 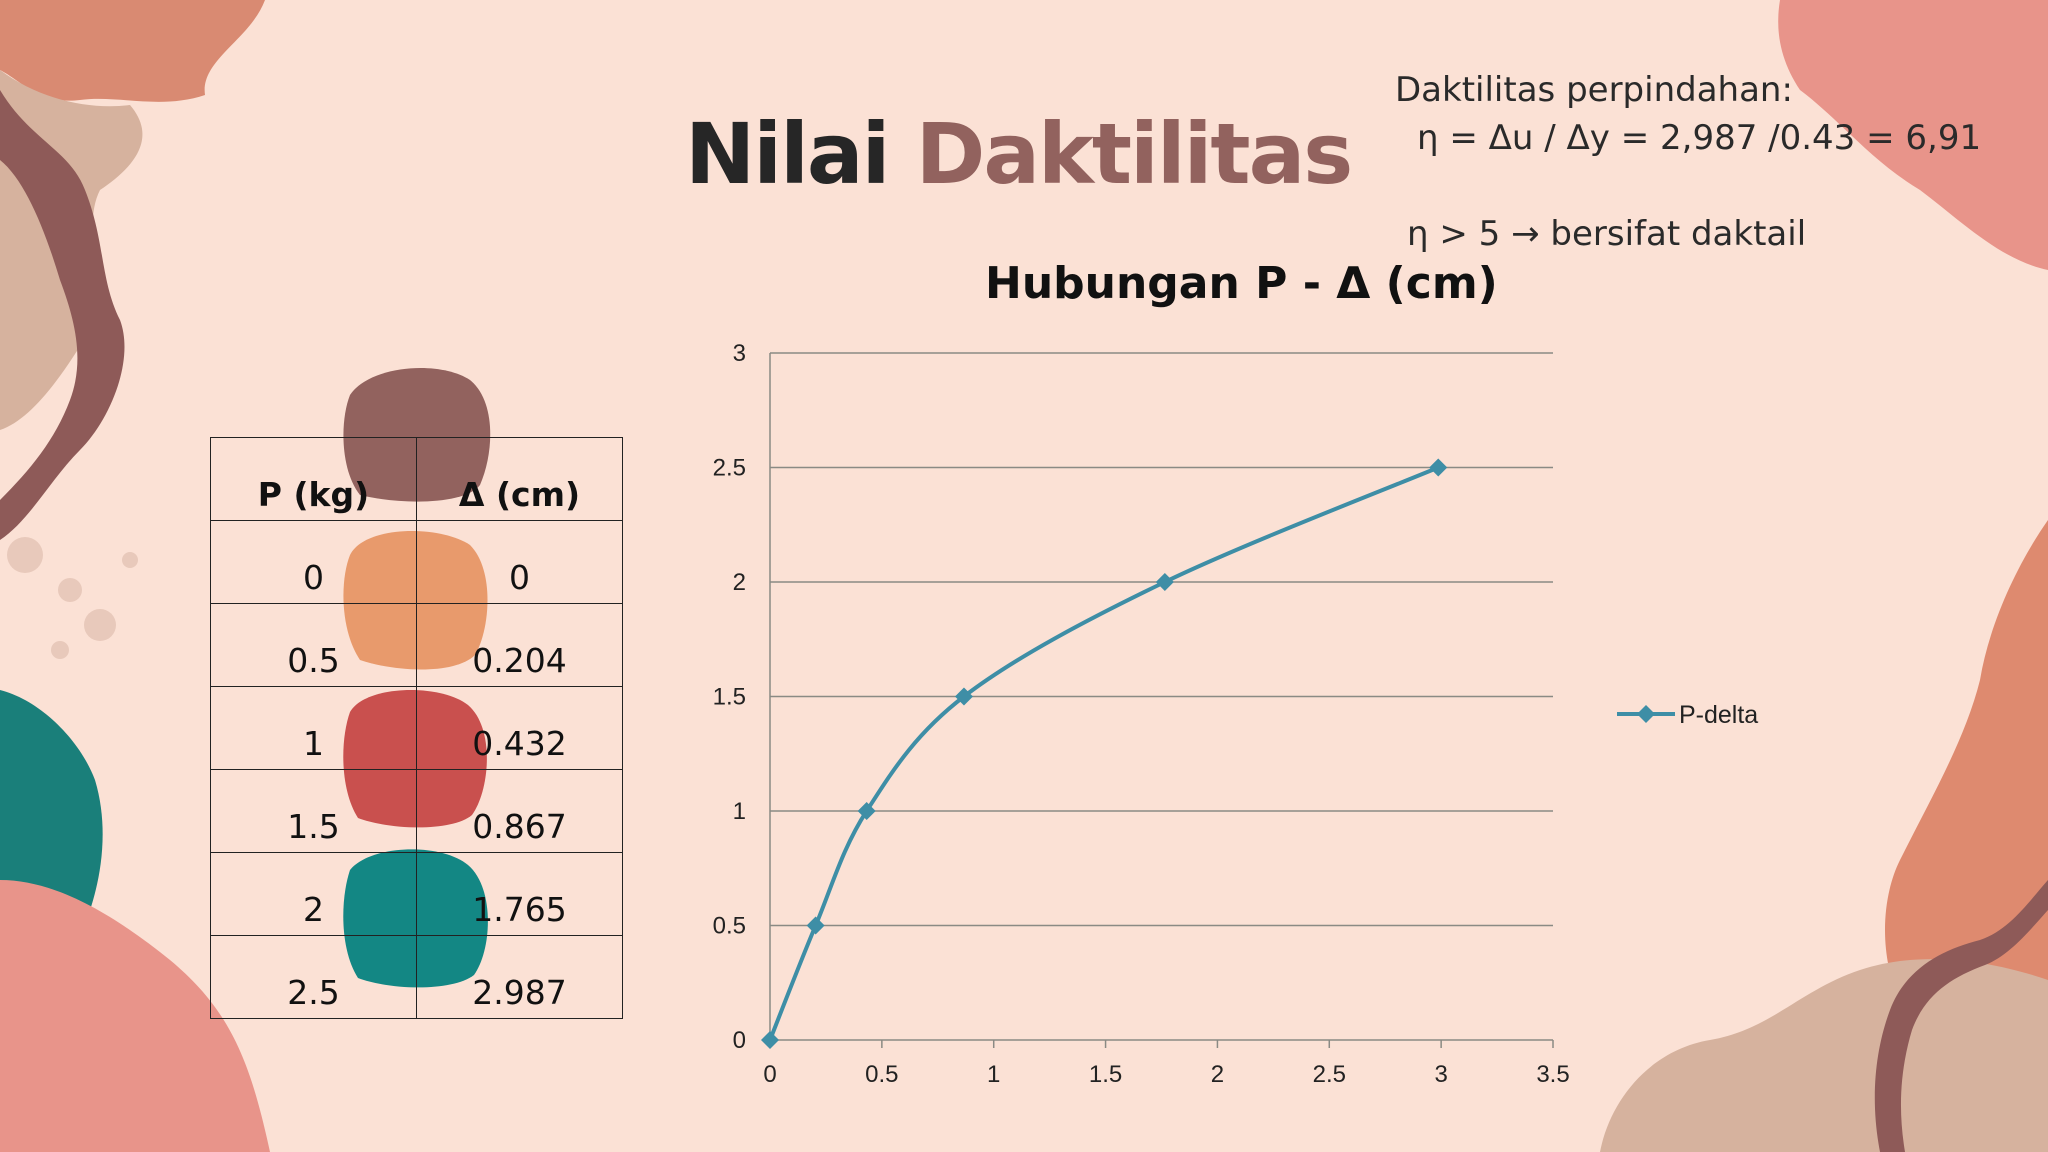 I want to click on table-header-delta: Δ (cm), so click(x=519, y=479).